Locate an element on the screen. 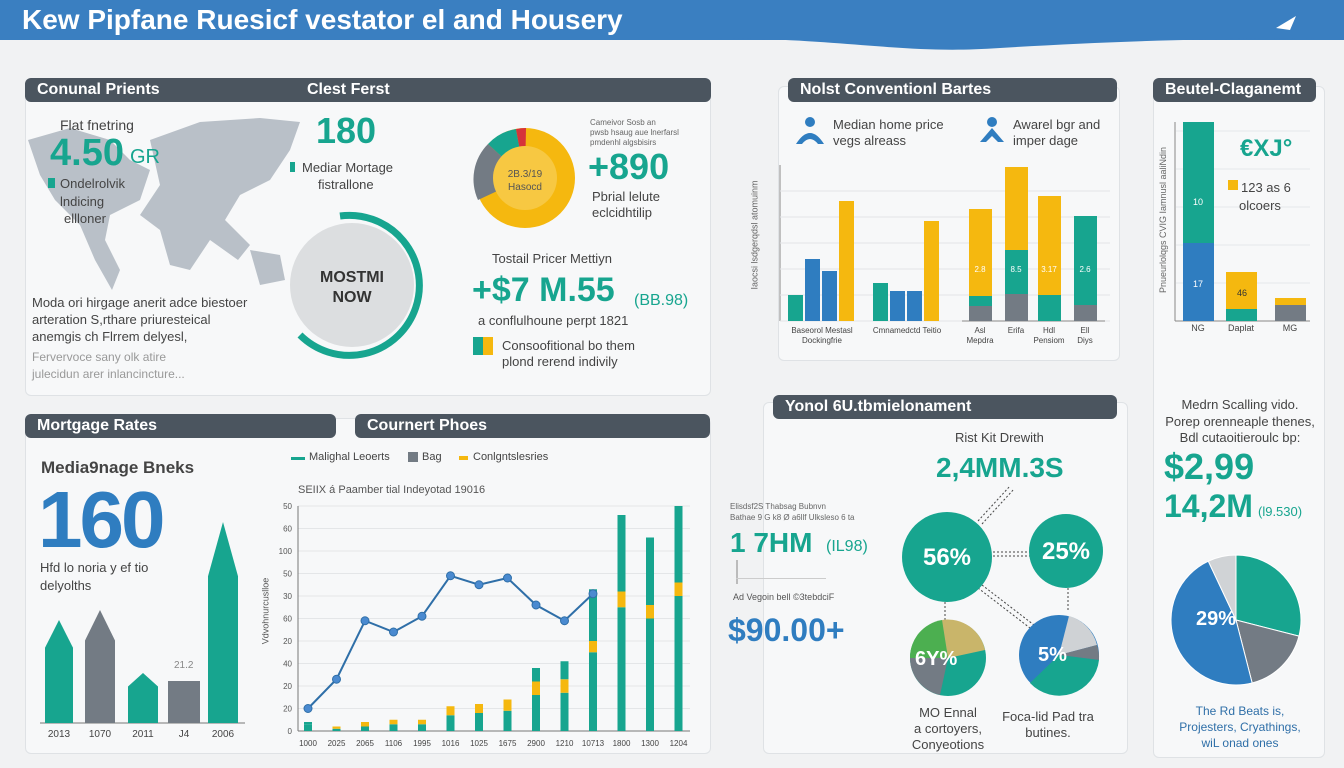 Image resolution: width=1344 pixels, height=768 pixels. small-pie-1-label: 6Y% is located at coordinates (936, 659).